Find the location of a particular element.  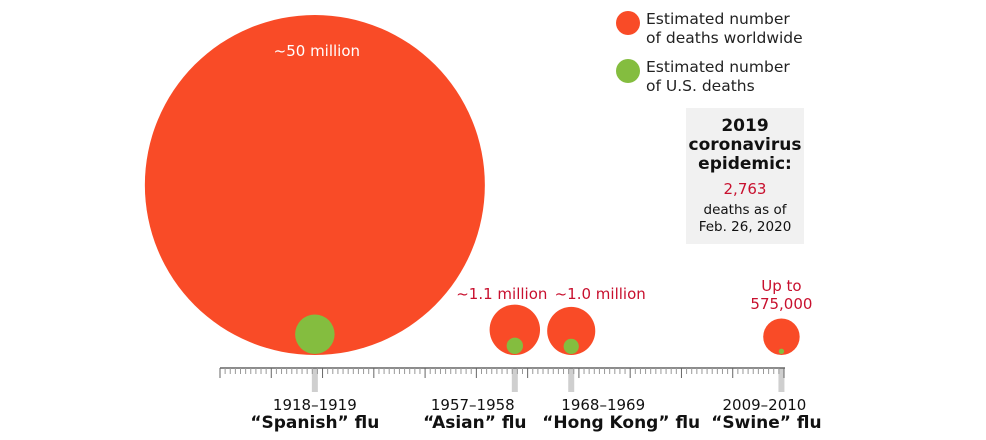

legend-item-us: Estimated number of U.S. deaths is located at coordinates (703, 77).